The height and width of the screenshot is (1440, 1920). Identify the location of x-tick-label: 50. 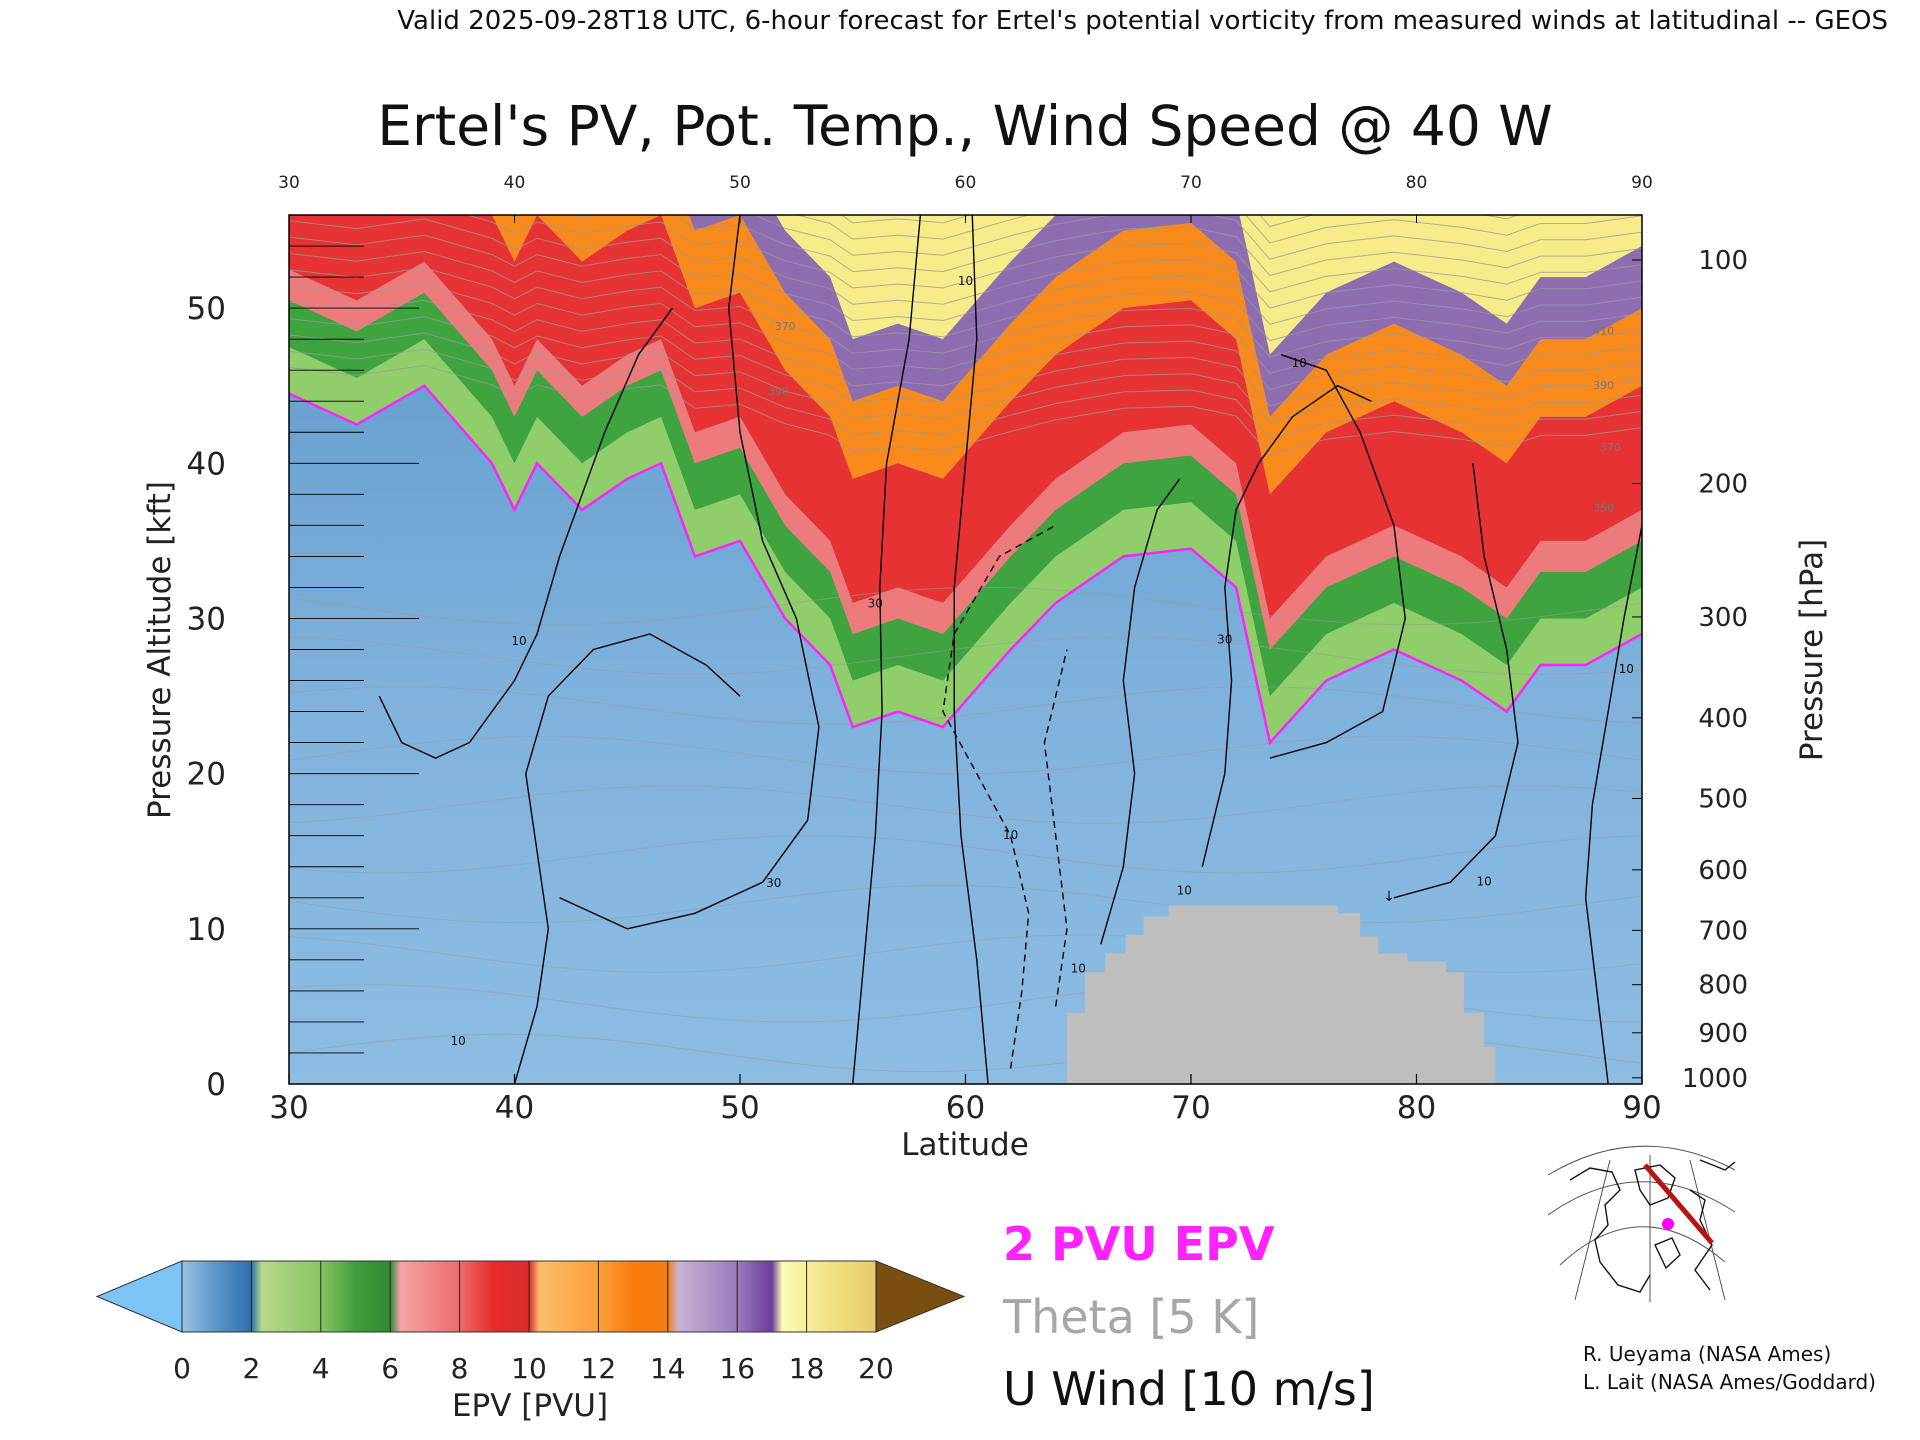
(739, 1108).